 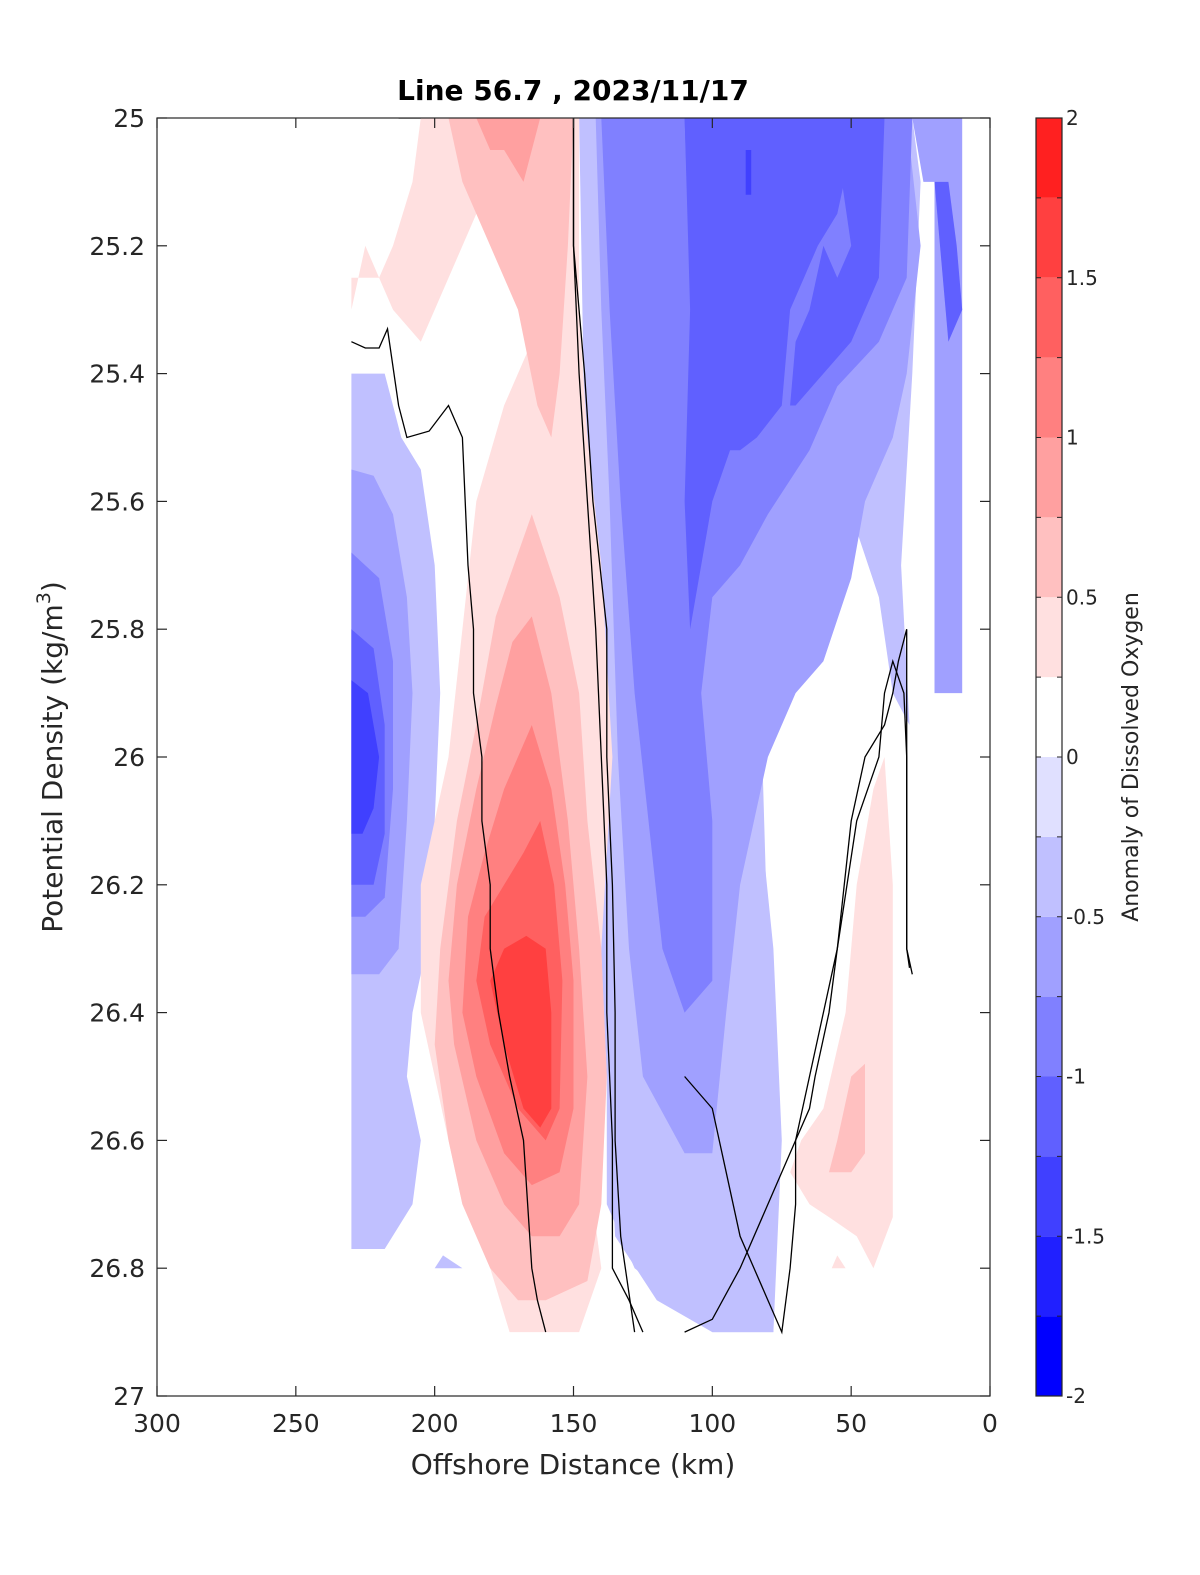 I want to click on y-tick-label: 26.2, so click(x=117, y=885).